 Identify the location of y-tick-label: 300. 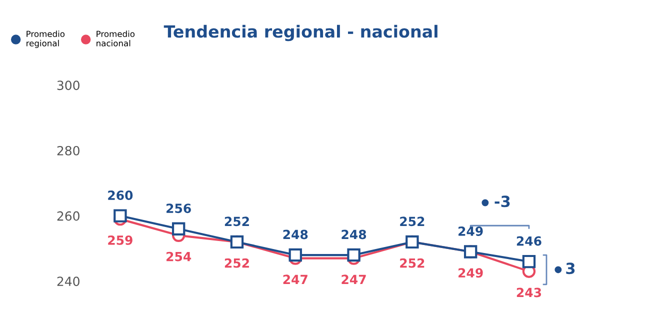
(68, 85).